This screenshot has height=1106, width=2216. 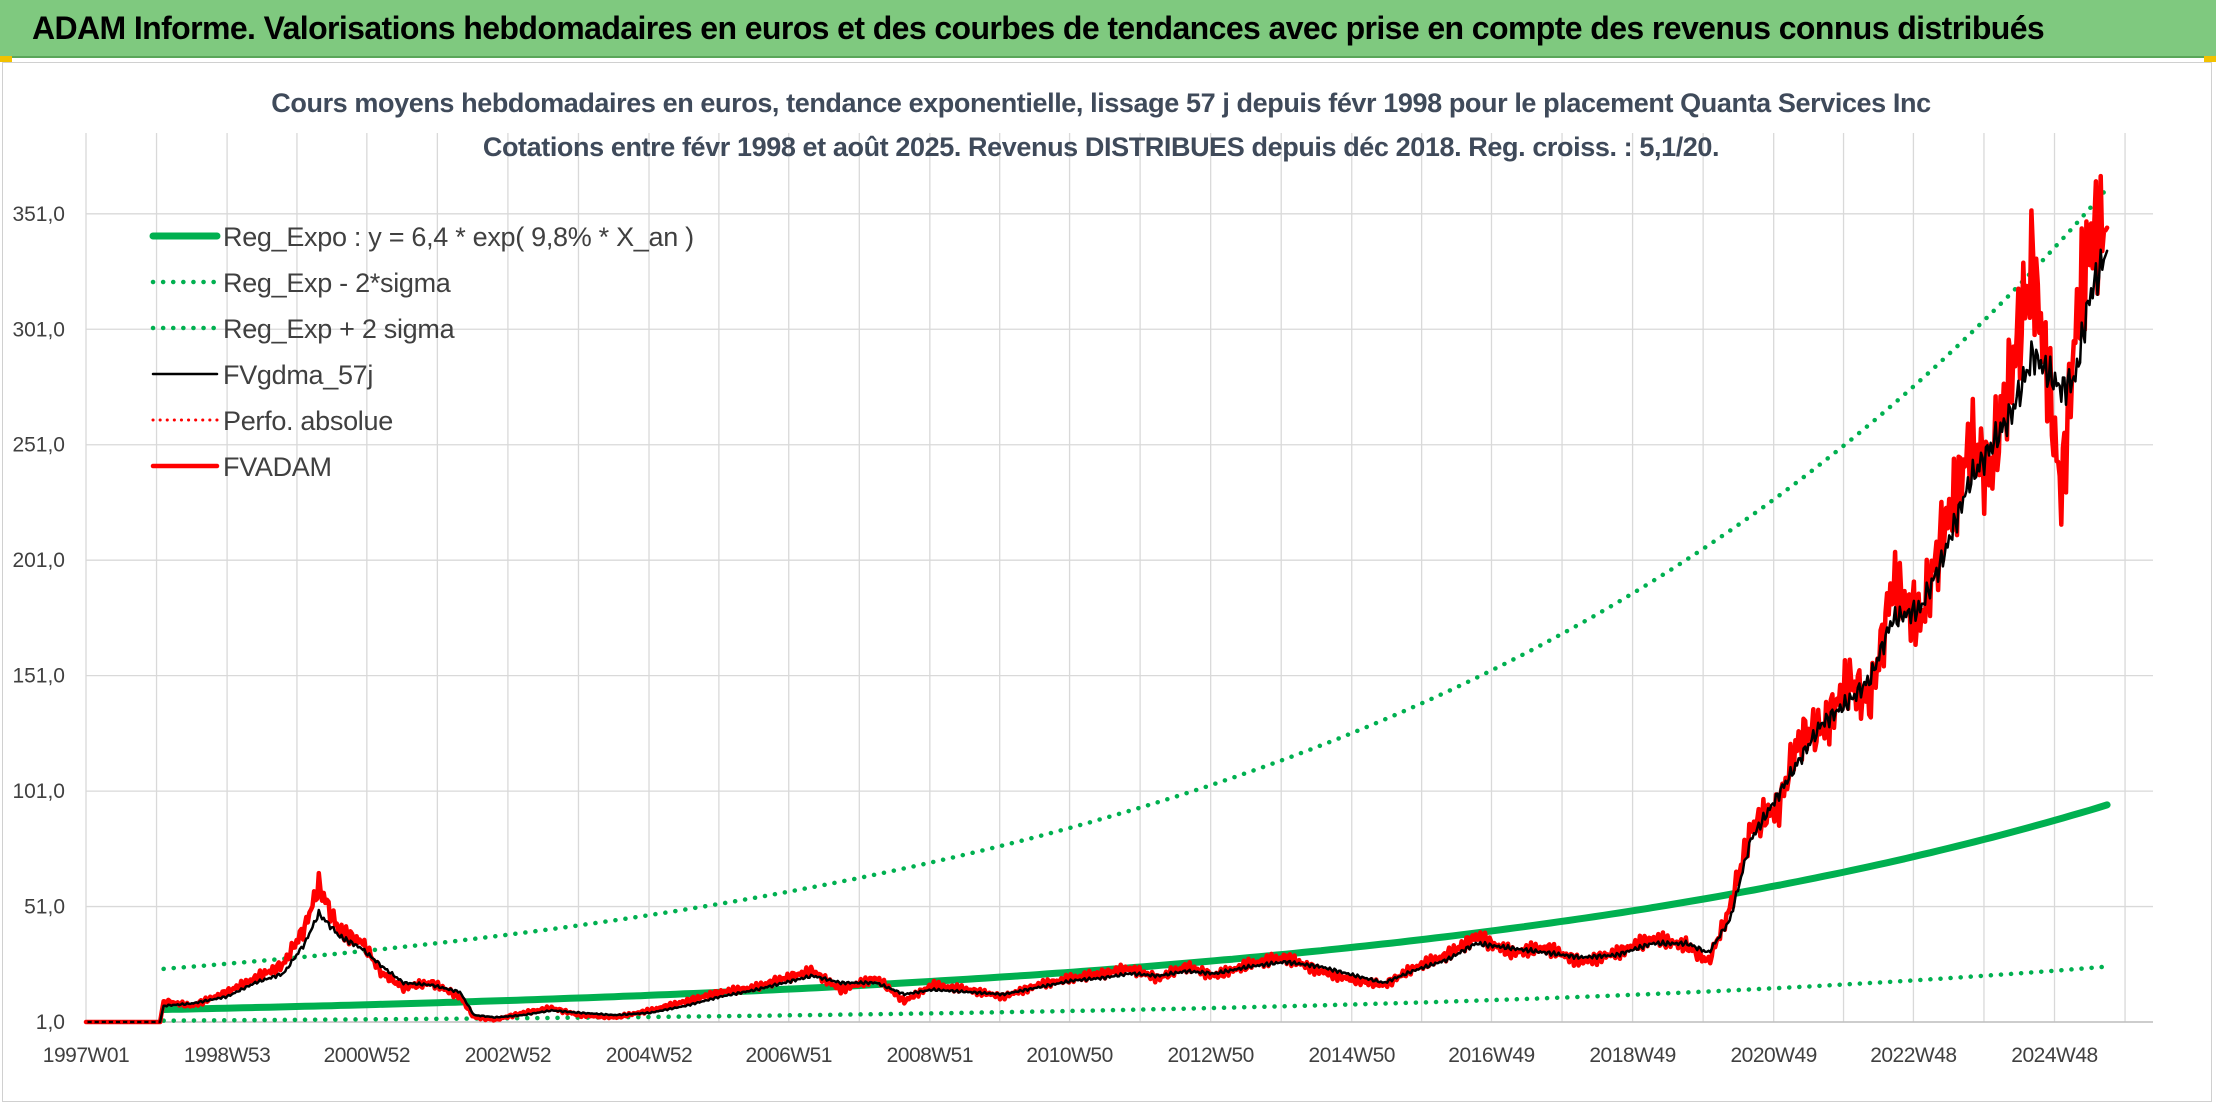 I want to click on y-tick-label: 201,0, so click(x=38, y=560).